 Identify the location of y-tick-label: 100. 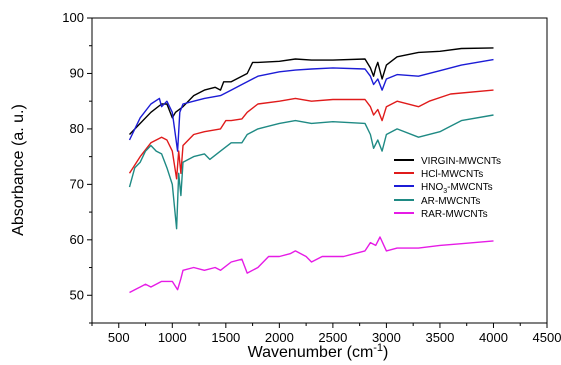
(73, 17).